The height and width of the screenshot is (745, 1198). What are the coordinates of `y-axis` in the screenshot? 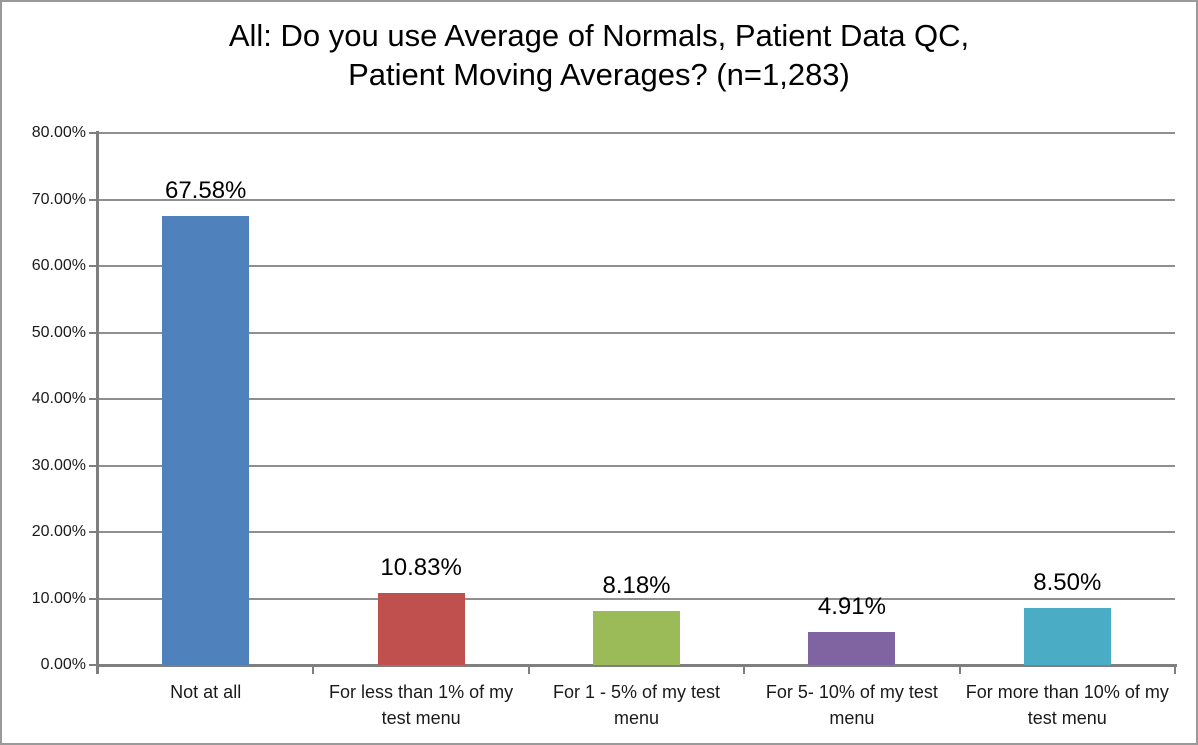 It's located at (97, 402).